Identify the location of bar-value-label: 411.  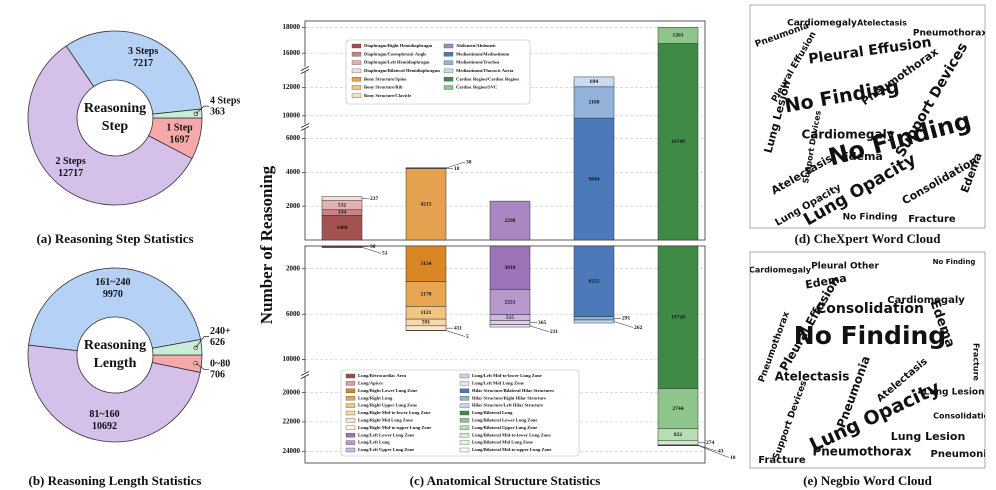
(458, 328).